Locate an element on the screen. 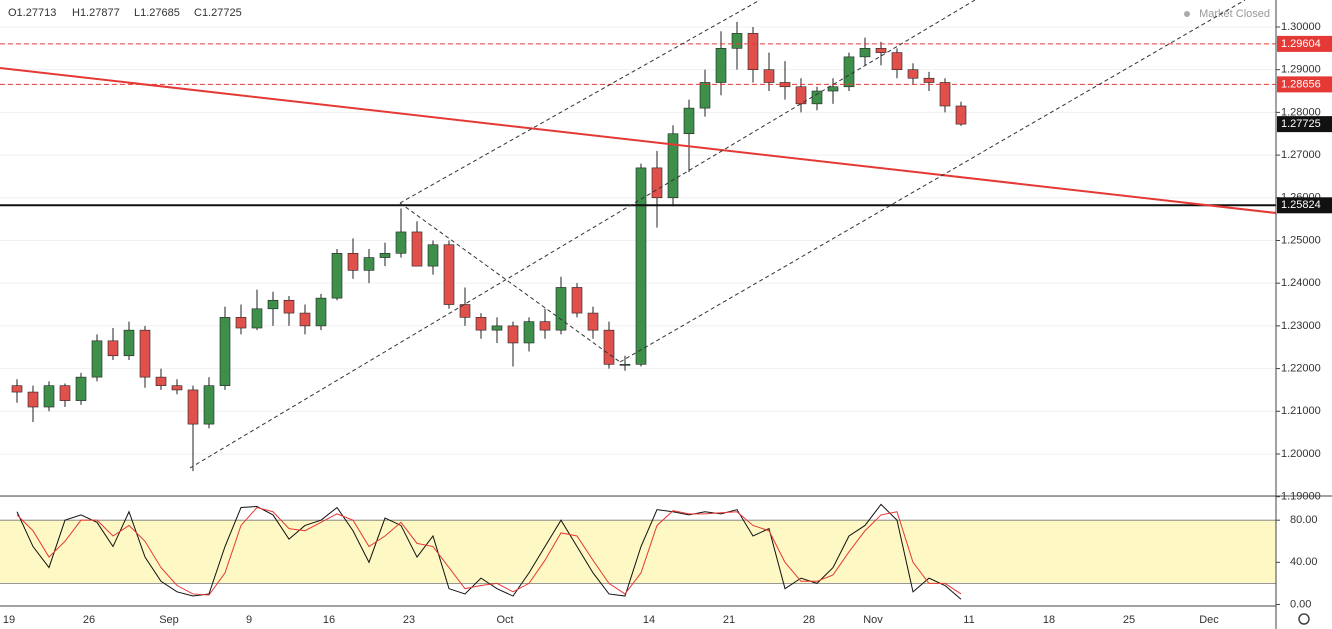 This screenshot has height=629, width=1332. x-tick-label: 18 is located at coordinates (1049, 620).